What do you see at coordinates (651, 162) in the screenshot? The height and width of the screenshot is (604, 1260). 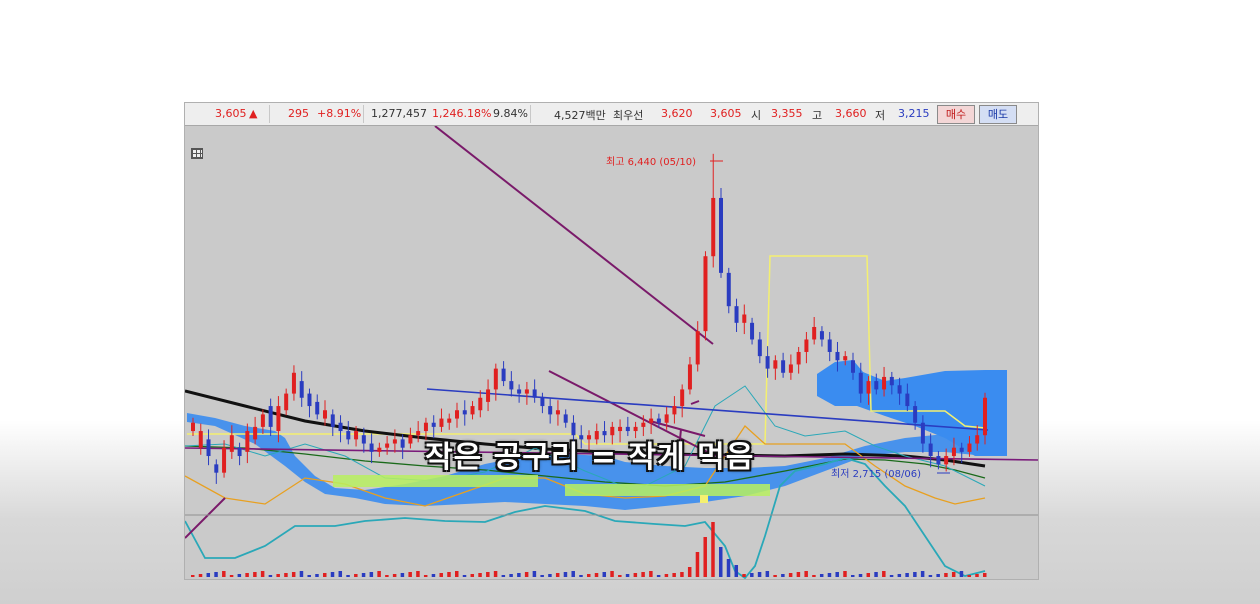 I see `high-annotation: 최고 6,440 (05/10)` at bounding box center [651, 162].